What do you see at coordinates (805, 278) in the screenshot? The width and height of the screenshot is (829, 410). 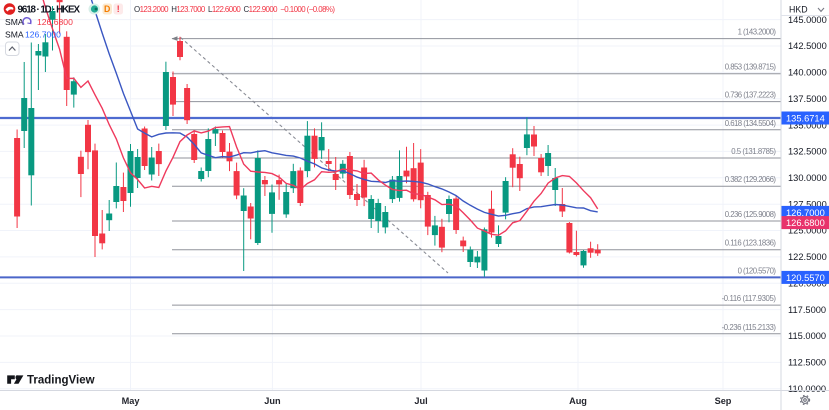 I see `svg-text: 120.5570` at bounding box center [805, 278].